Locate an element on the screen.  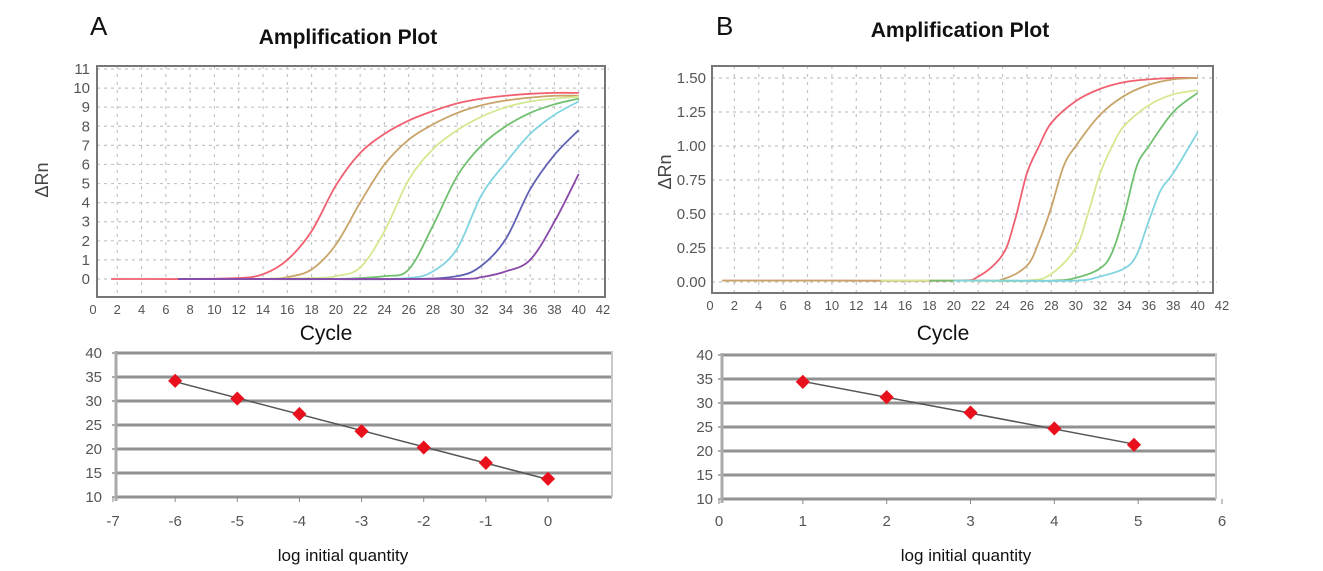
x-tick-label: -7 is located at coordinates (112, 521).